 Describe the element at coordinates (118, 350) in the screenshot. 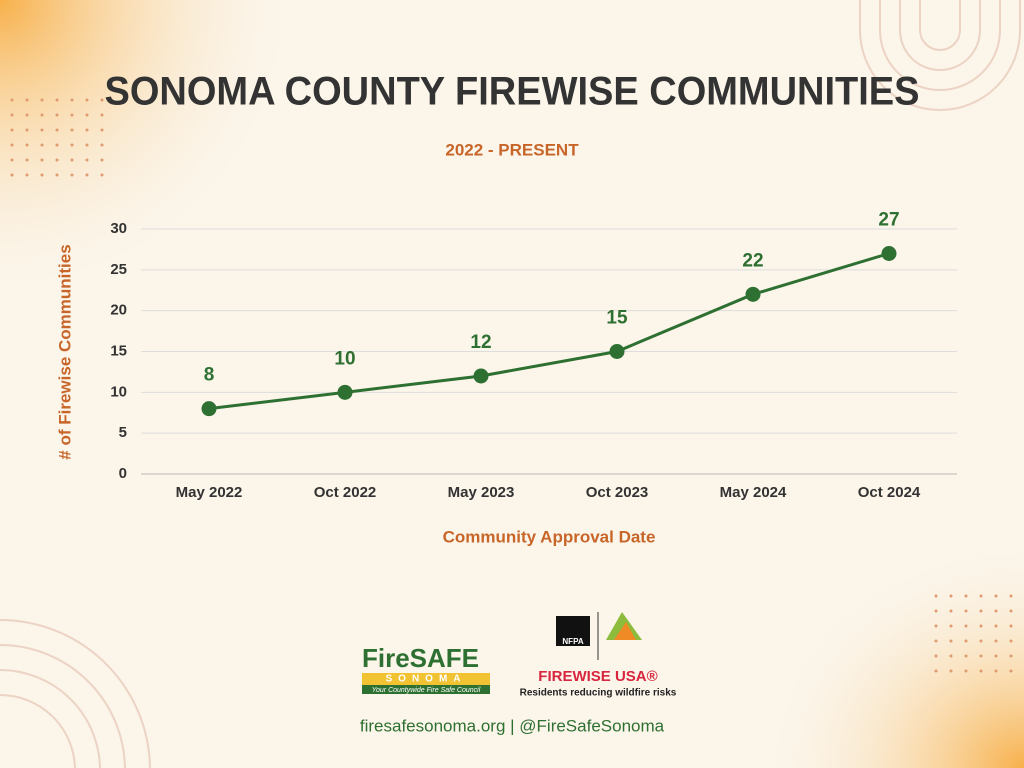

I see `y-tick-label: 15` at that location.